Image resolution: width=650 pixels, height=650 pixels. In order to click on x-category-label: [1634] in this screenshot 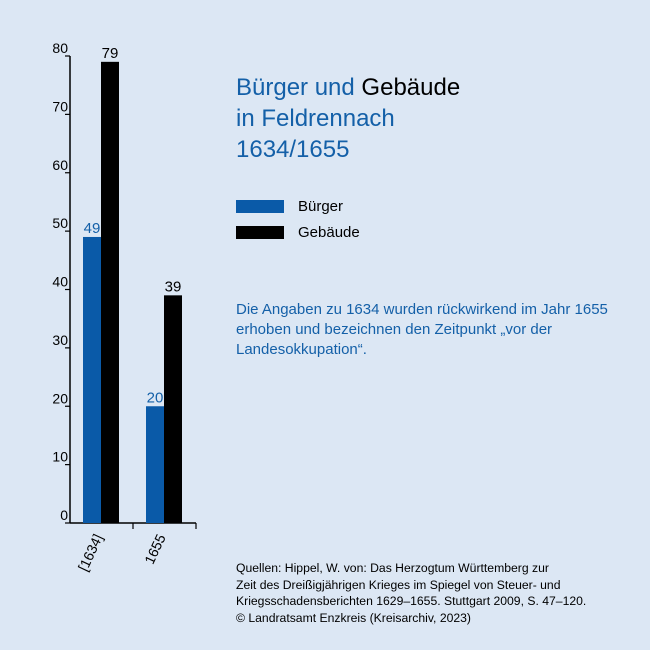, I will do `click(90, 553)`.